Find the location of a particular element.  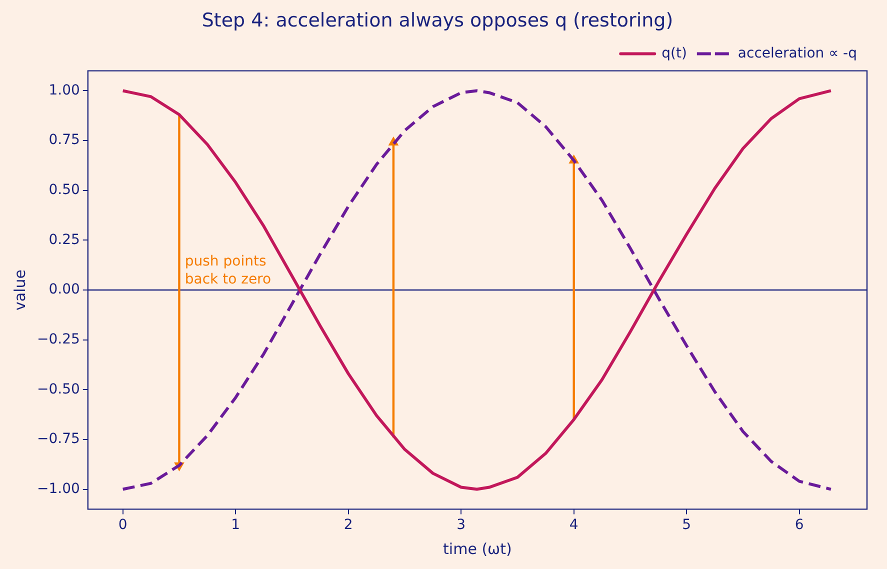

y-axis-title: value is located at coordinates (19, 290).